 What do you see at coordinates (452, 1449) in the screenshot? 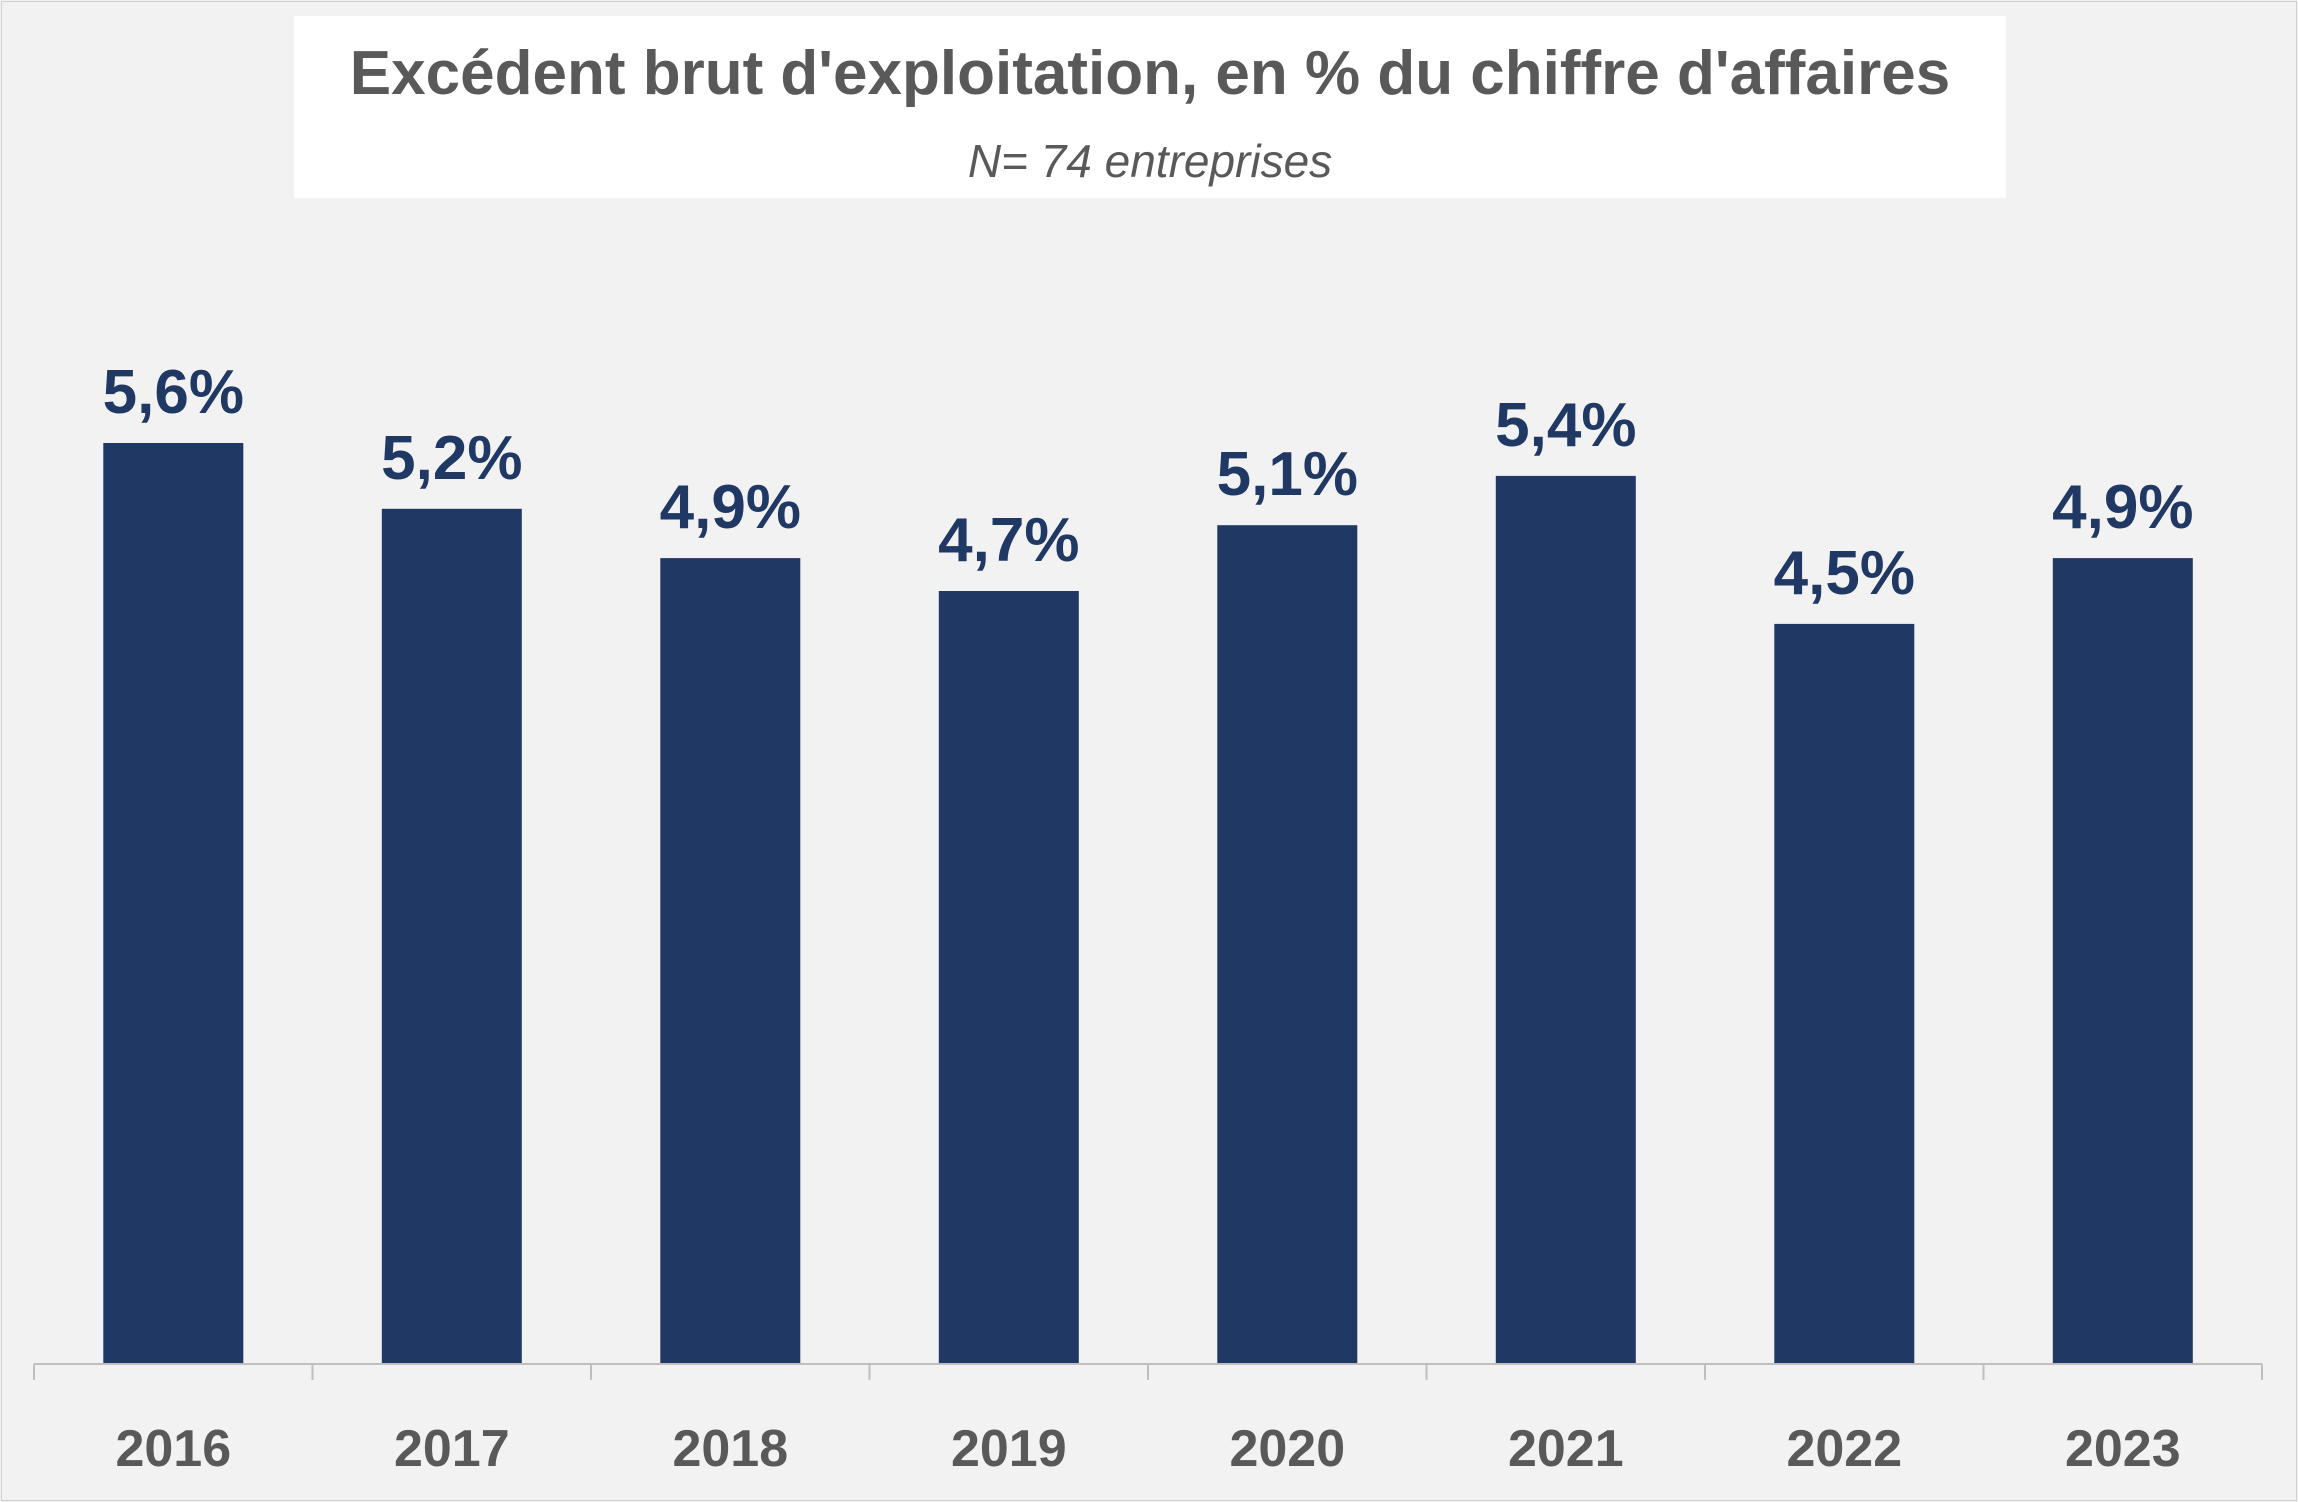
I see `category-label-2017: 2017` at bounding box center [452, 1449].